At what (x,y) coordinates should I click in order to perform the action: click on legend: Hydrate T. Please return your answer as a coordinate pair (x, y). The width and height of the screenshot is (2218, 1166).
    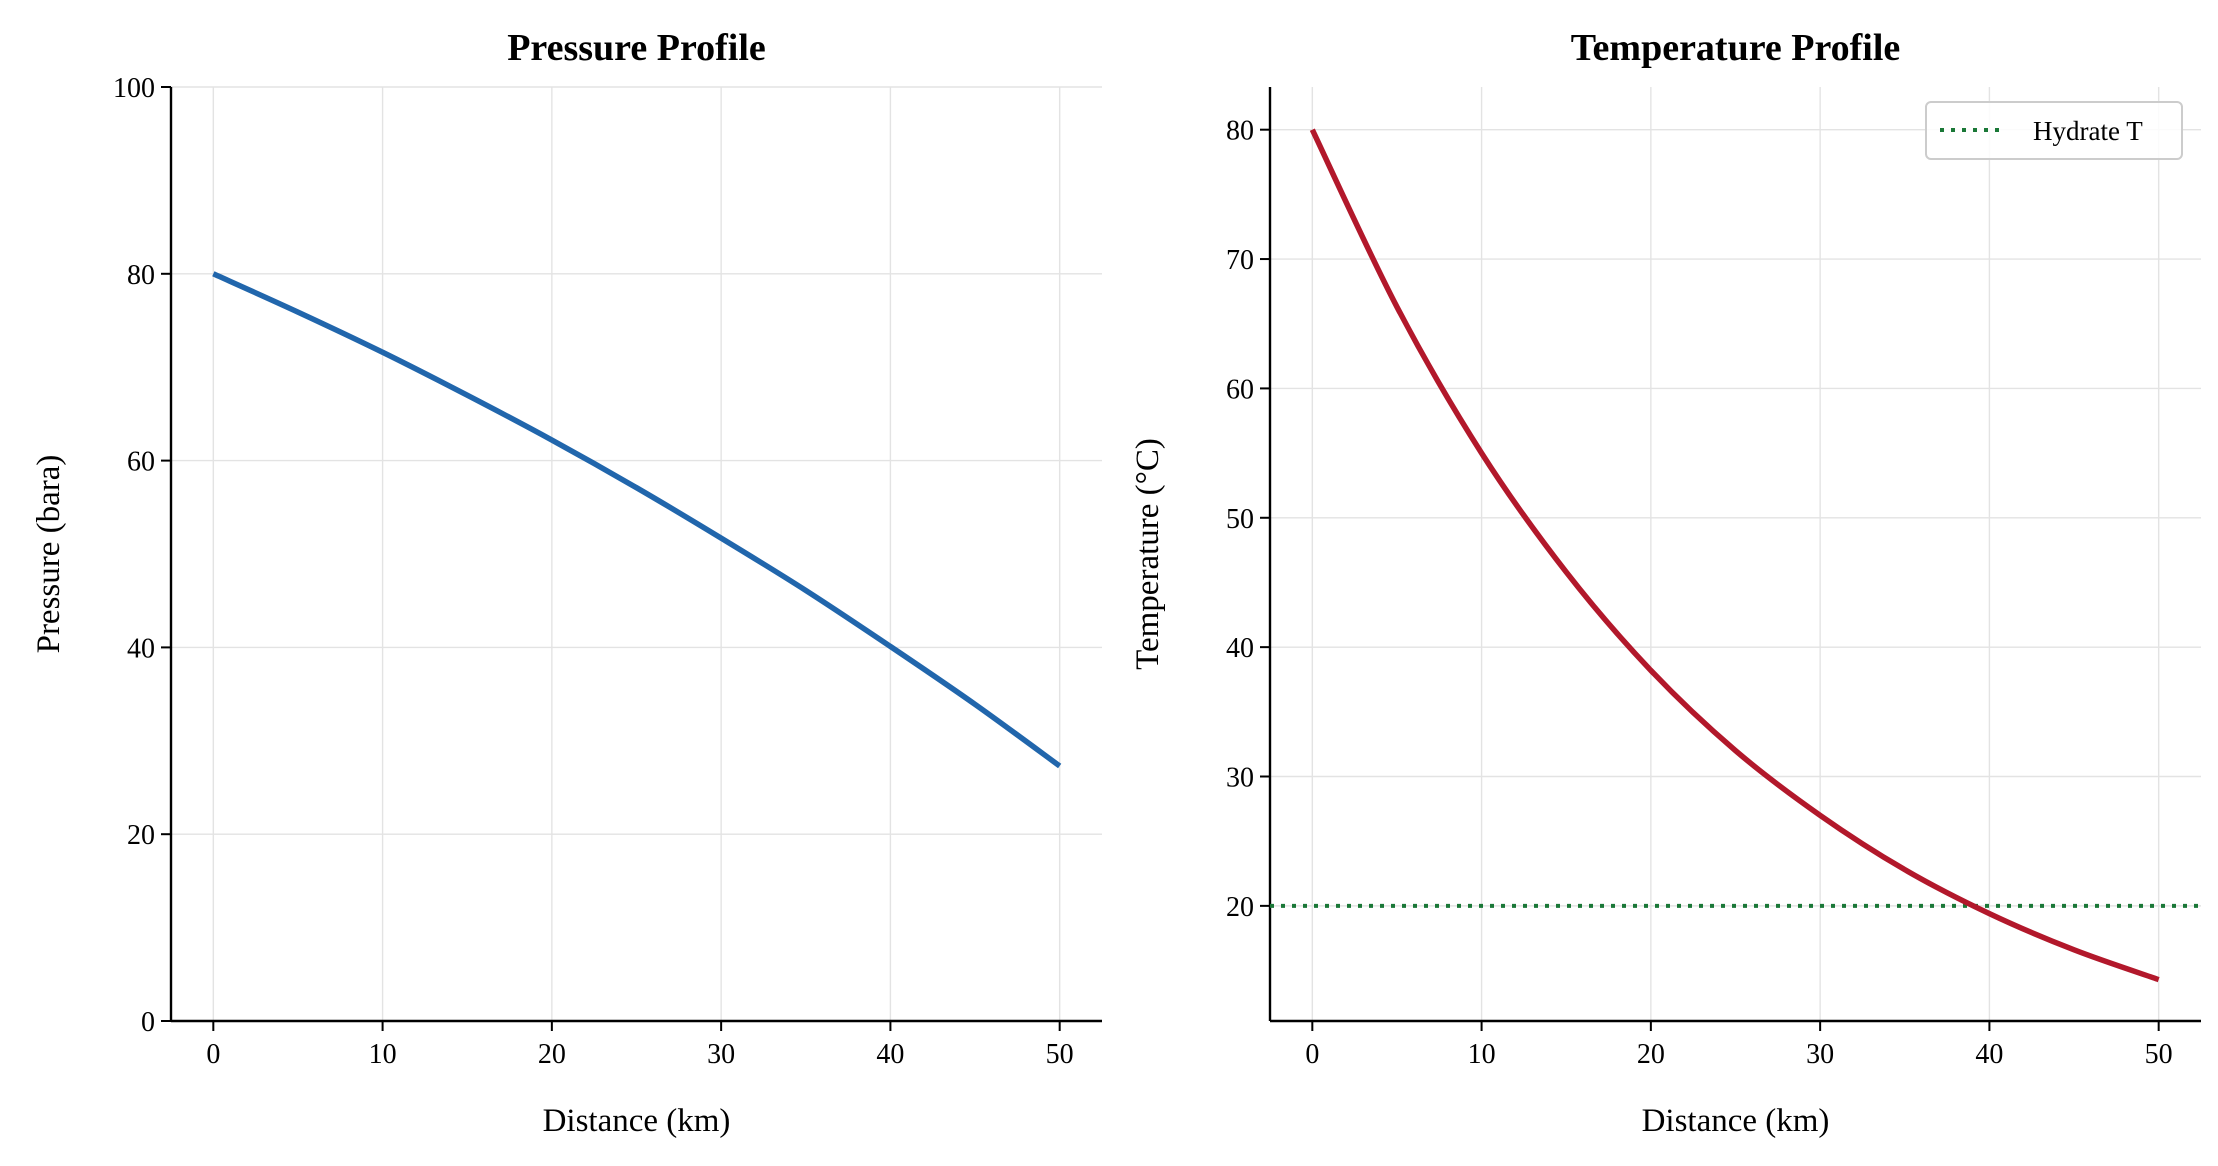
    Looking at the image, I should click on (2054, 130).